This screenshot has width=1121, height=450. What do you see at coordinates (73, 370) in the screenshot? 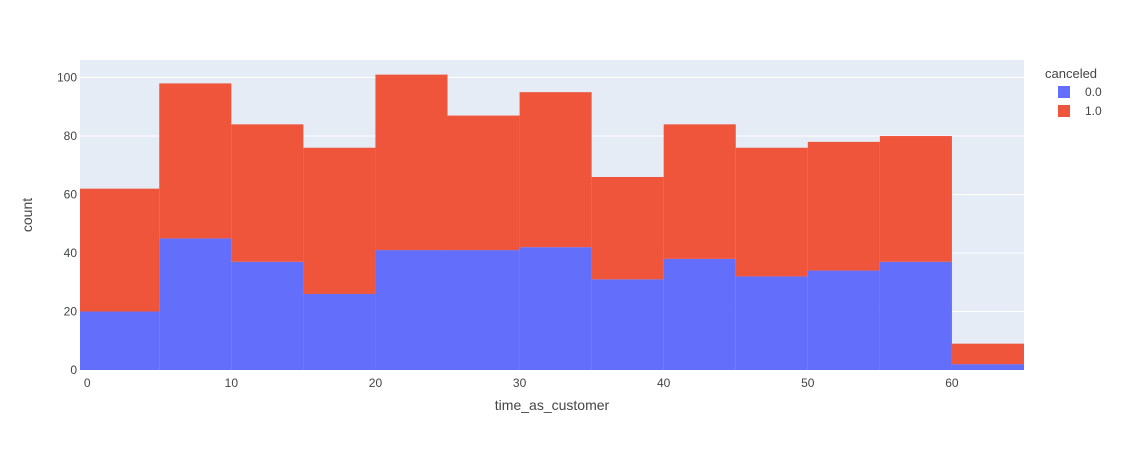
I see `y-tick-label: 0` at bounding box center [73, 370].